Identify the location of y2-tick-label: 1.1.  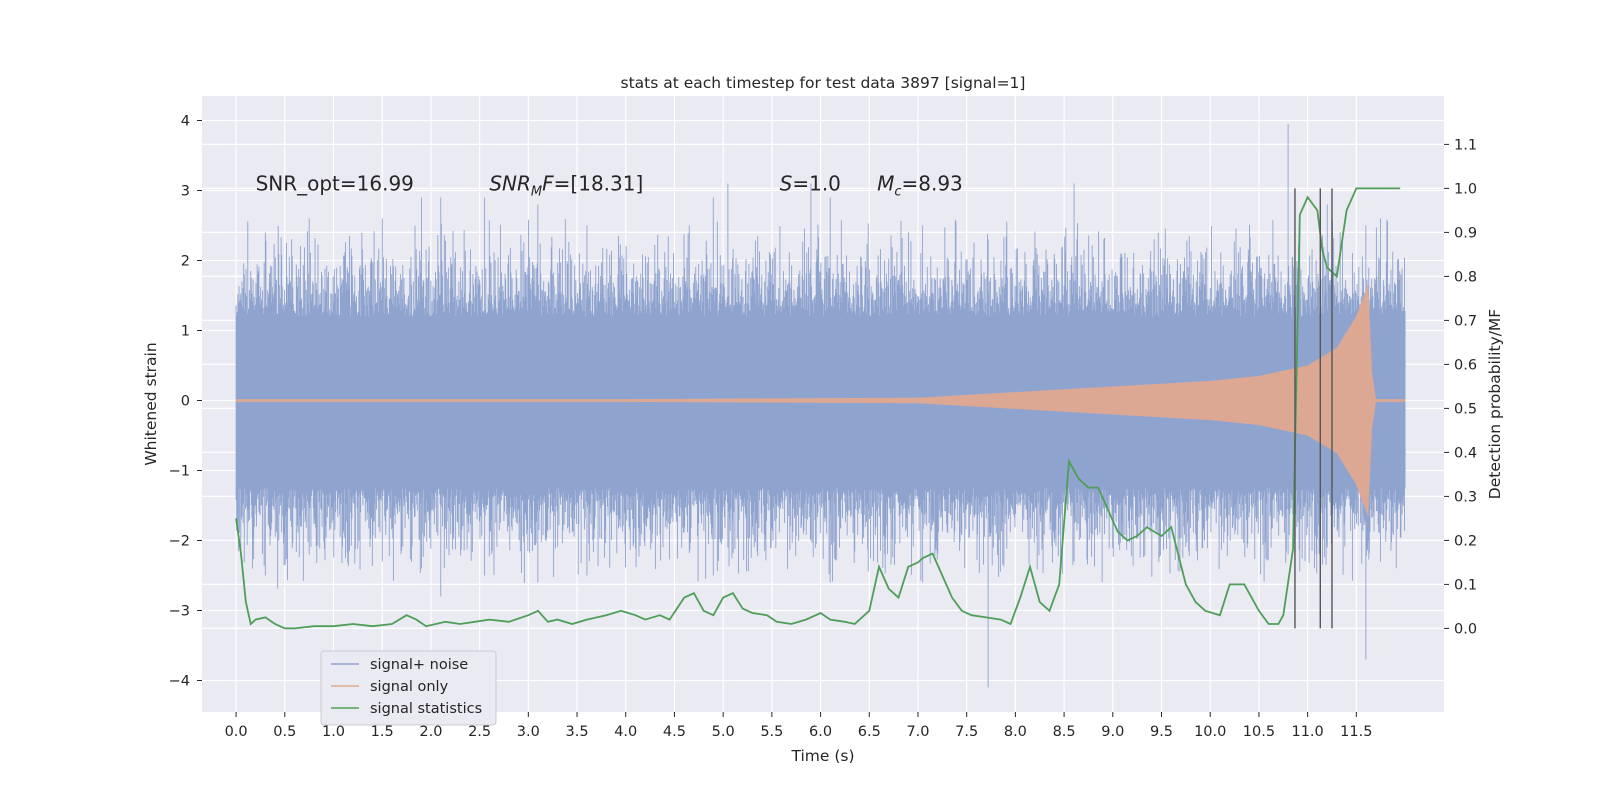
(1465, 145).